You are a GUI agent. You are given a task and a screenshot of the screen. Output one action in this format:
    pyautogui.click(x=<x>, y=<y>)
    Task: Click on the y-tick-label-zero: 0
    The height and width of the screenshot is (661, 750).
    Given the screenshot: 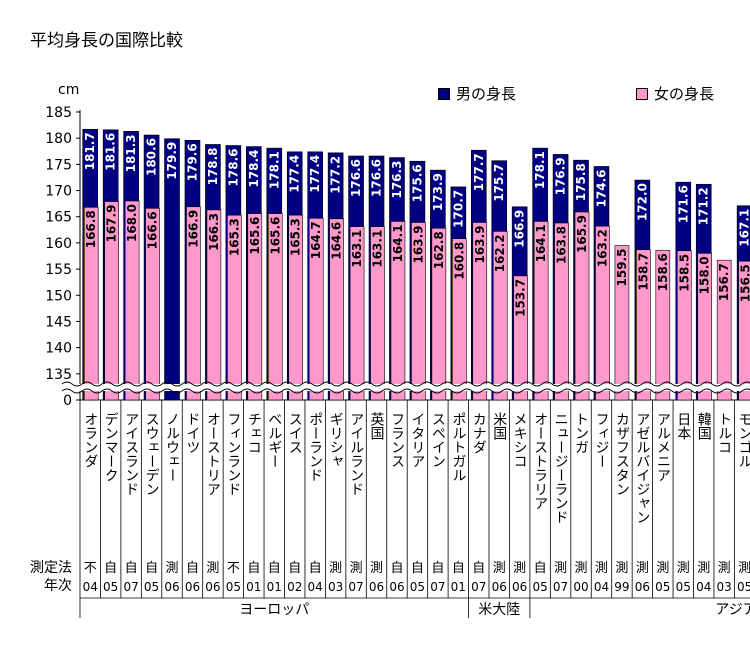 What is the action you would take?
    pyautogui.click(x=67, y=401)
    